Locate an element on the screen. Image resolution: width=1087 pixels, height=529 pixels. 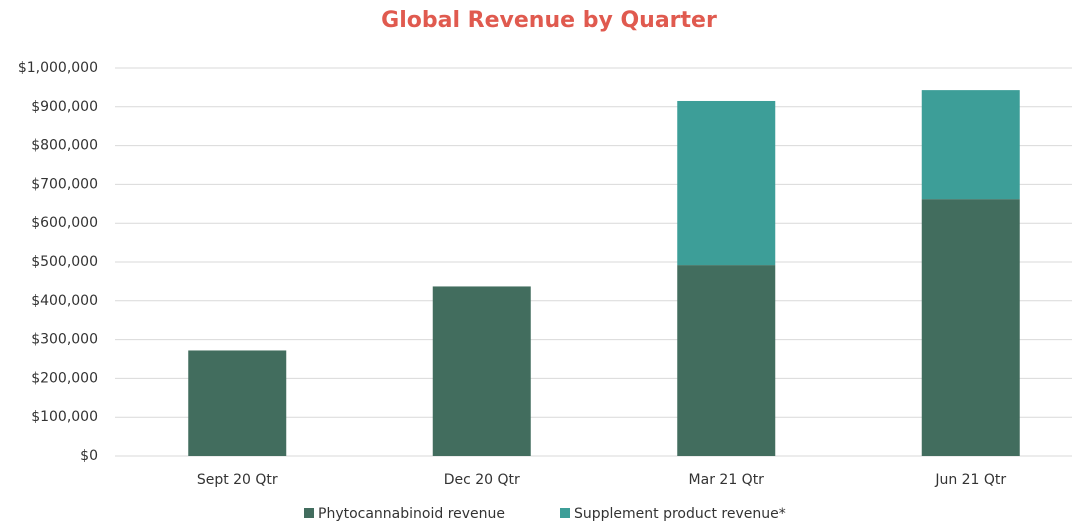
chart-title: Global Revenue by Quarter is located at coordinates (549, 20).